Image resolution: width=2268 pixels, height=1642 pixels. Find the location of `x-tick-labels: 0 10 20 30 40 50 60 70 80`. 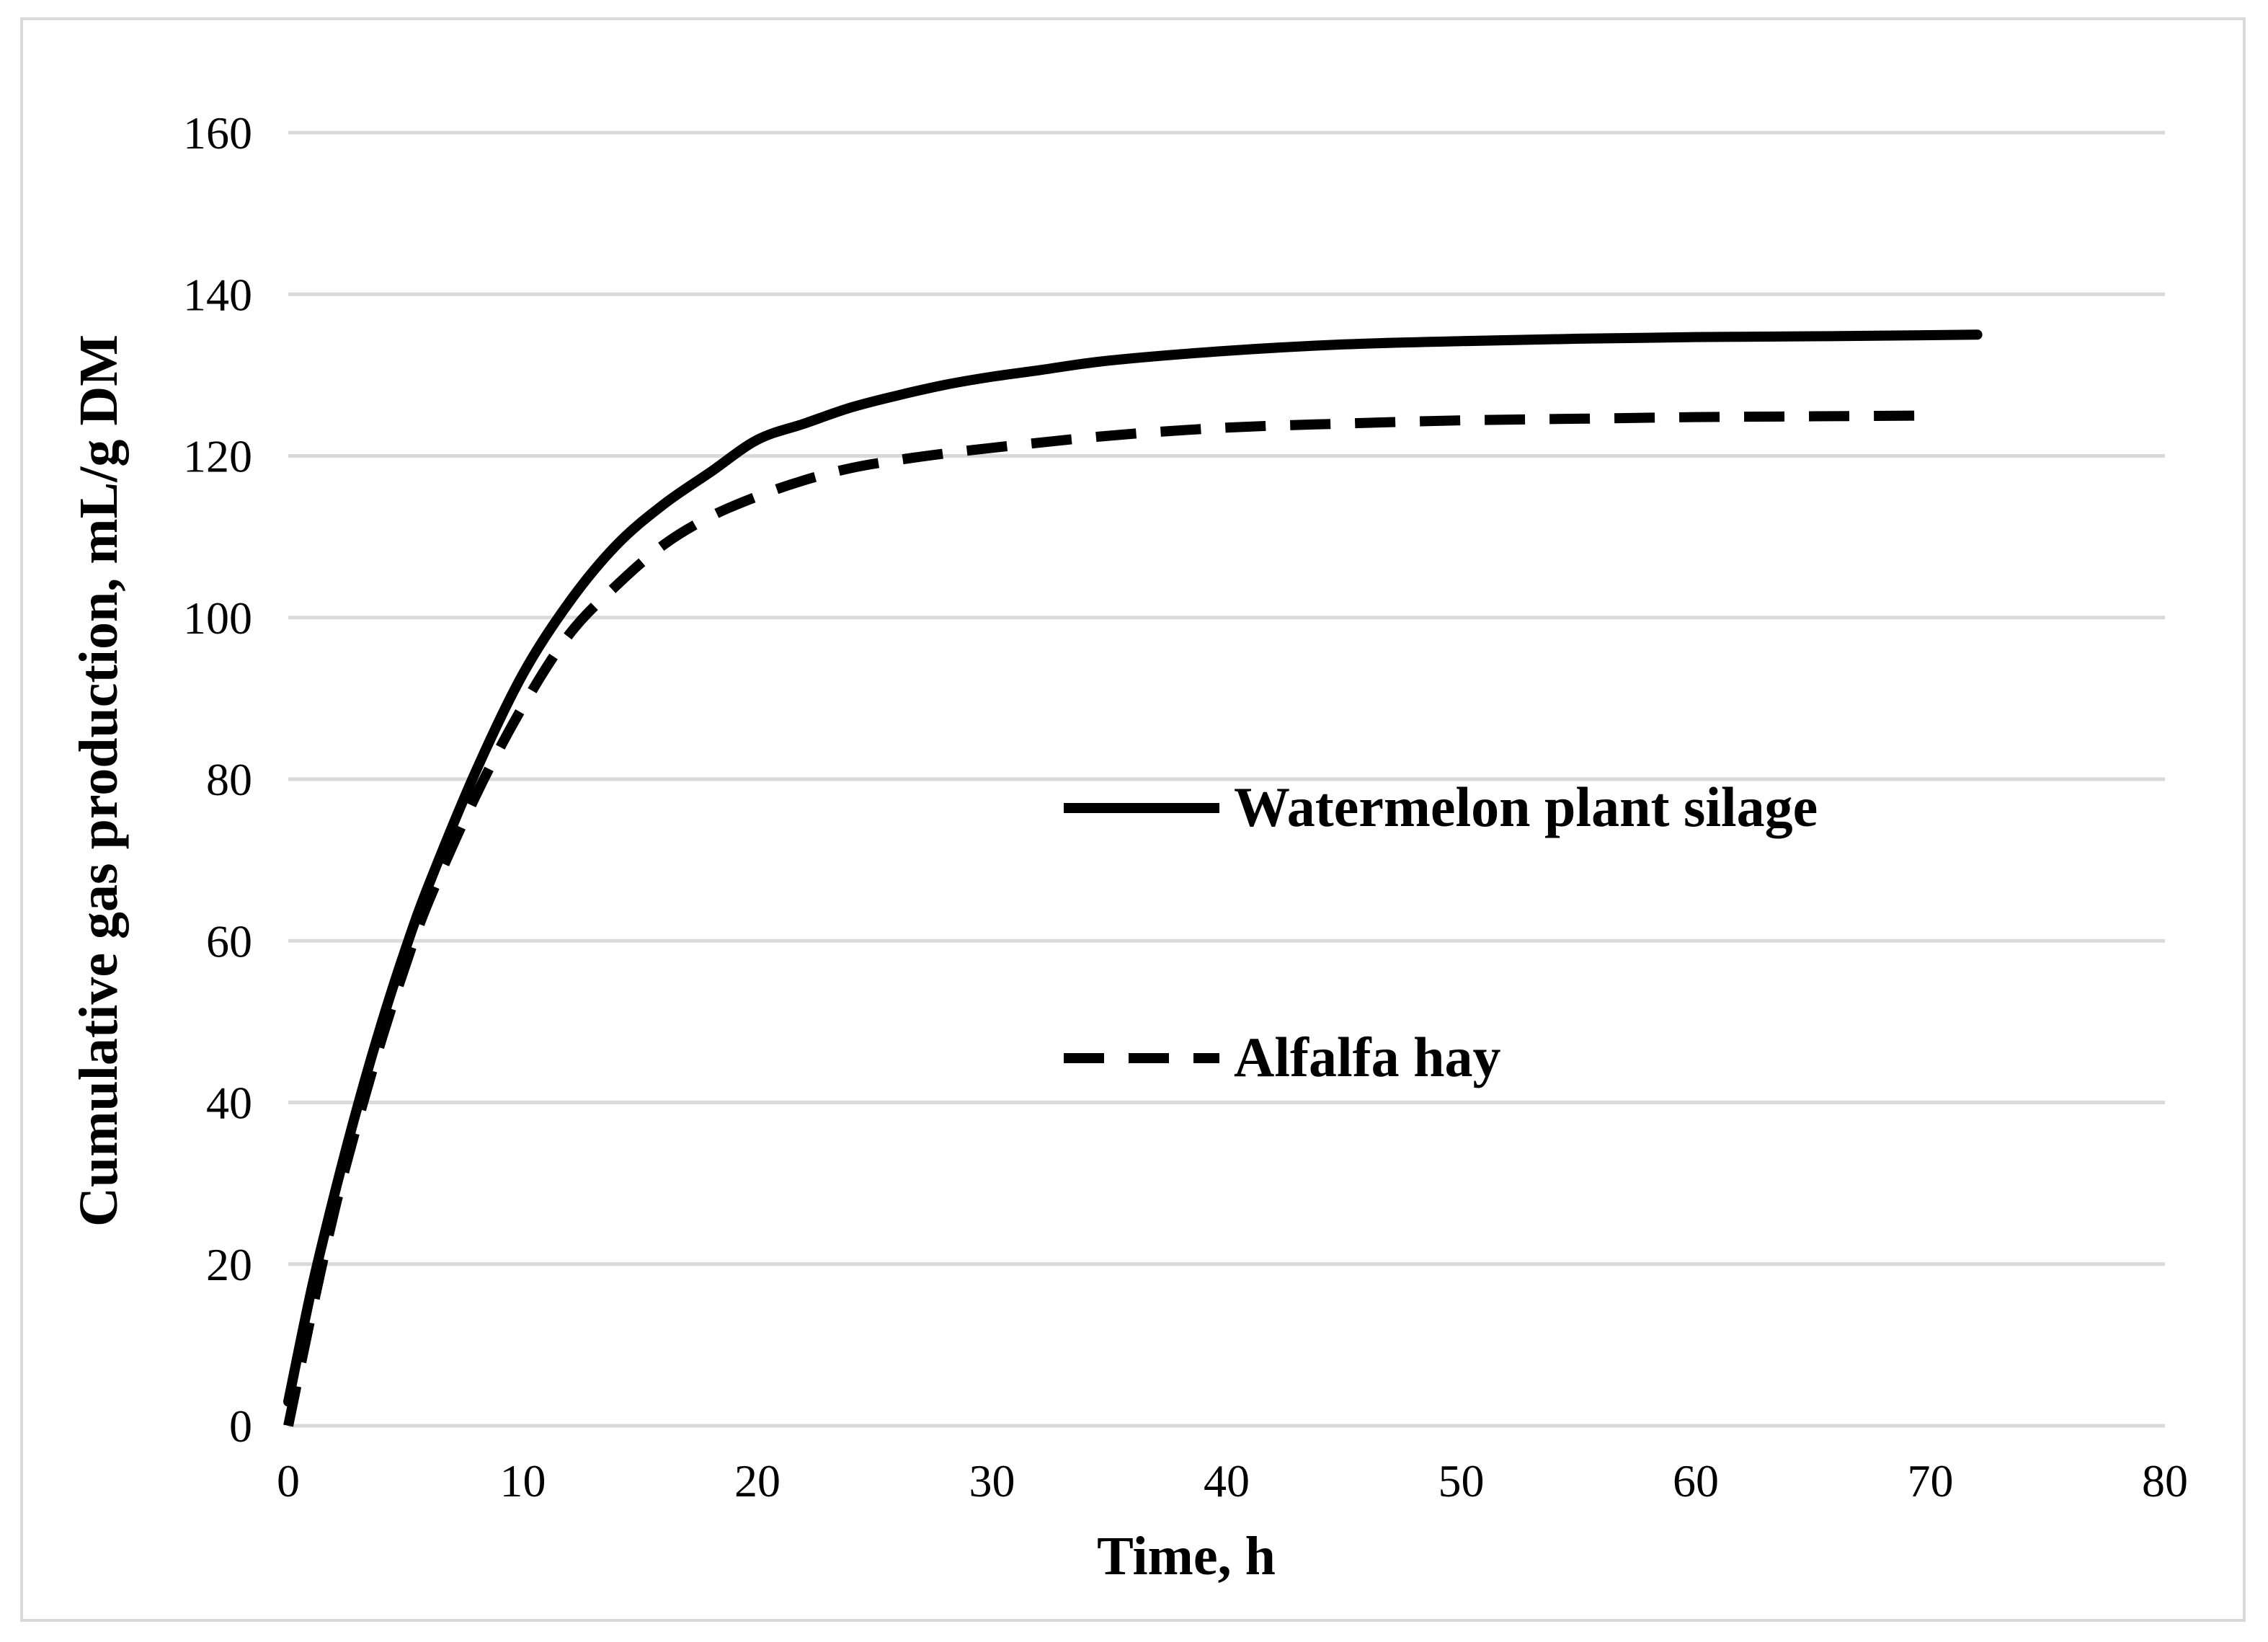

x-tick-labels: 0 10 20 30 40 50 60 70 80 is located at coordinates (1233, 1481).